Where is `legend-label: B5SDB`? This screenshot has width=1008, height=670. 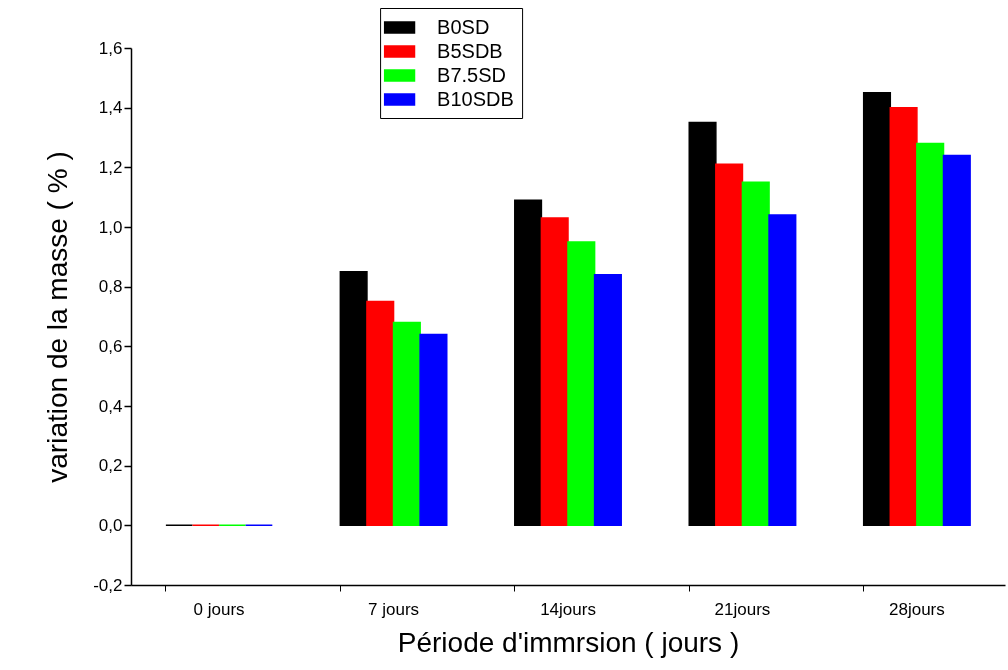 legend-label: B5SDB is located at coordinates (470, 50).